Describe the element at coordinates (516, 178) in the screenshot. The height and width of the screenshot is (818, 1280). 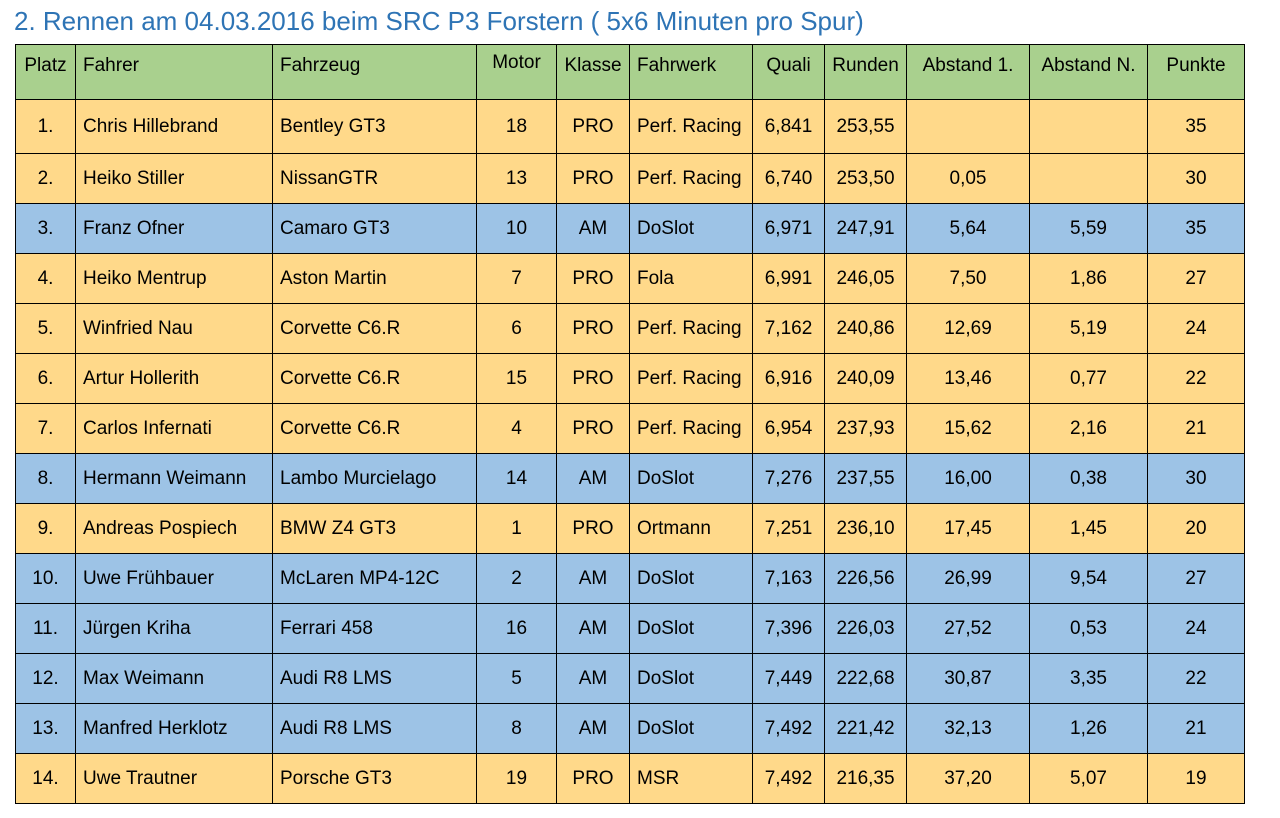
I see `cell-motor: 13` at that location.